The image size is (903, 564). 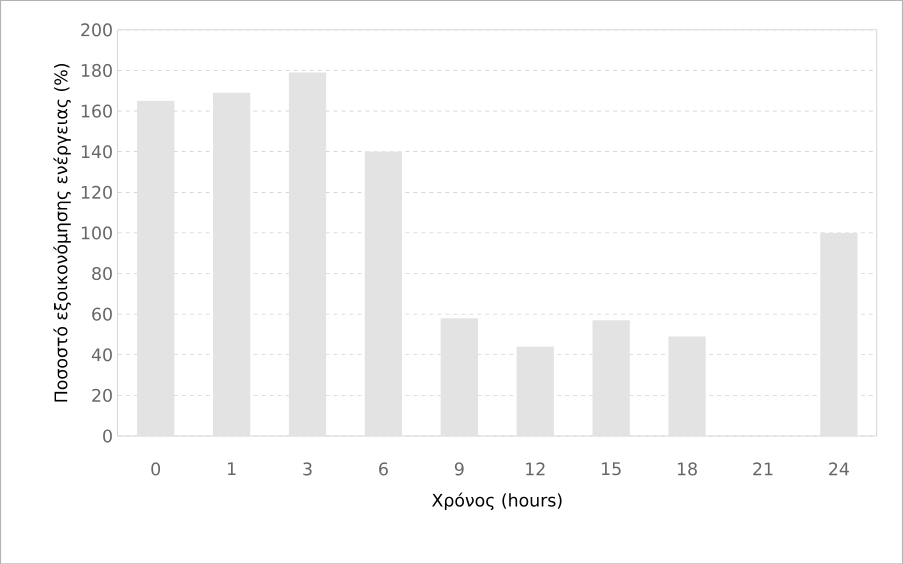 What do you see at coordinates (155, 469) in the screenshot?
I see `x-tick-label: 0` at bounding box center [155, 469].